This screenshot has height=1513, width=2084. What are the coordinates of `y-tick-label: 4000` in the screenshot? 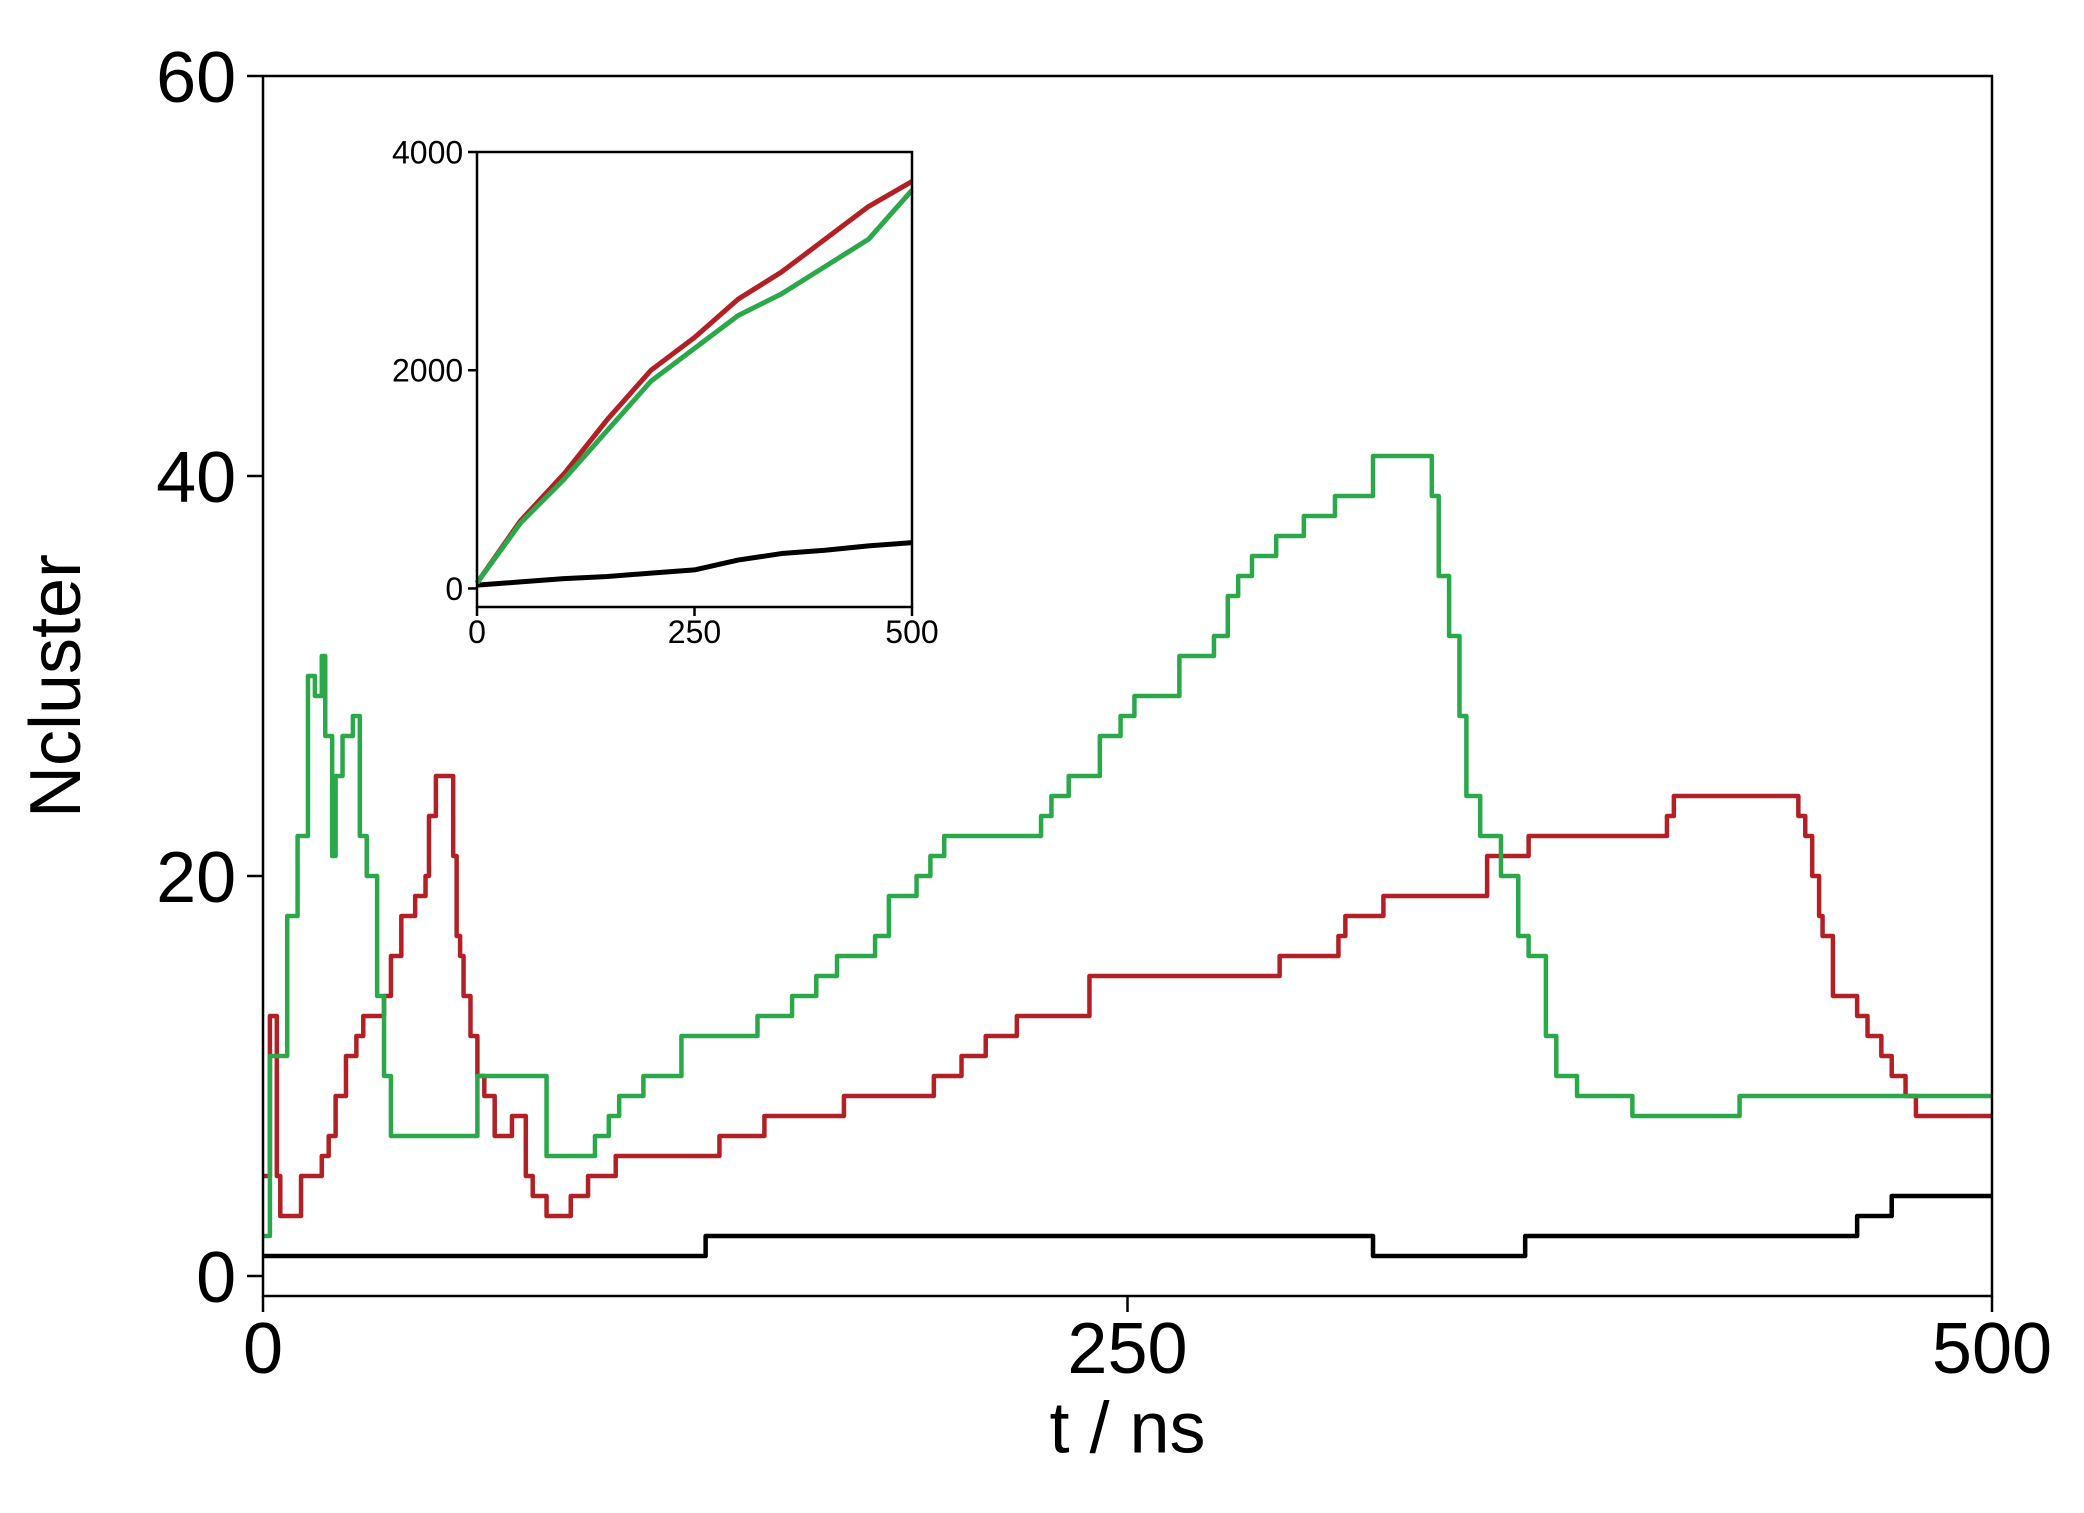 It's located at (427, 153).